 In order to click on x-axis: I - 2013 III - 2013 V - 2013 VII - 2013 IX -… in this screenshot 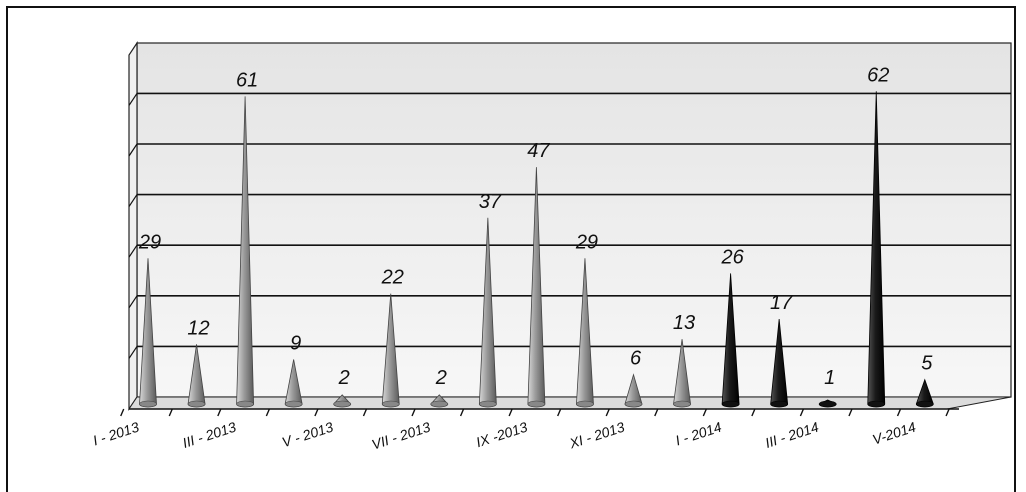, I will do `click(525, 430)`.